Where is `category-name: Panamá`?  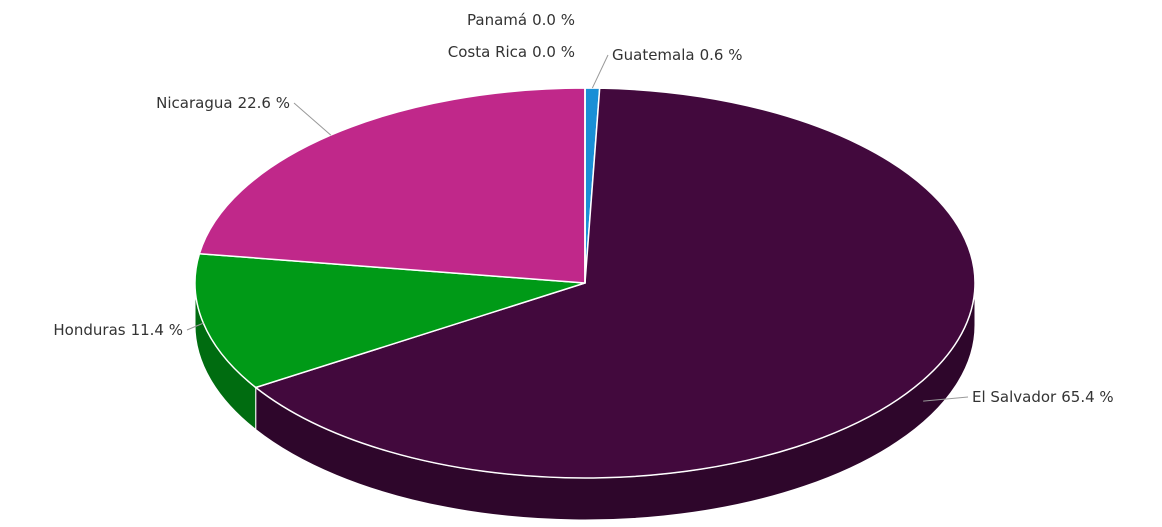 category-name: Panamá is located at coordinates (497, 20).